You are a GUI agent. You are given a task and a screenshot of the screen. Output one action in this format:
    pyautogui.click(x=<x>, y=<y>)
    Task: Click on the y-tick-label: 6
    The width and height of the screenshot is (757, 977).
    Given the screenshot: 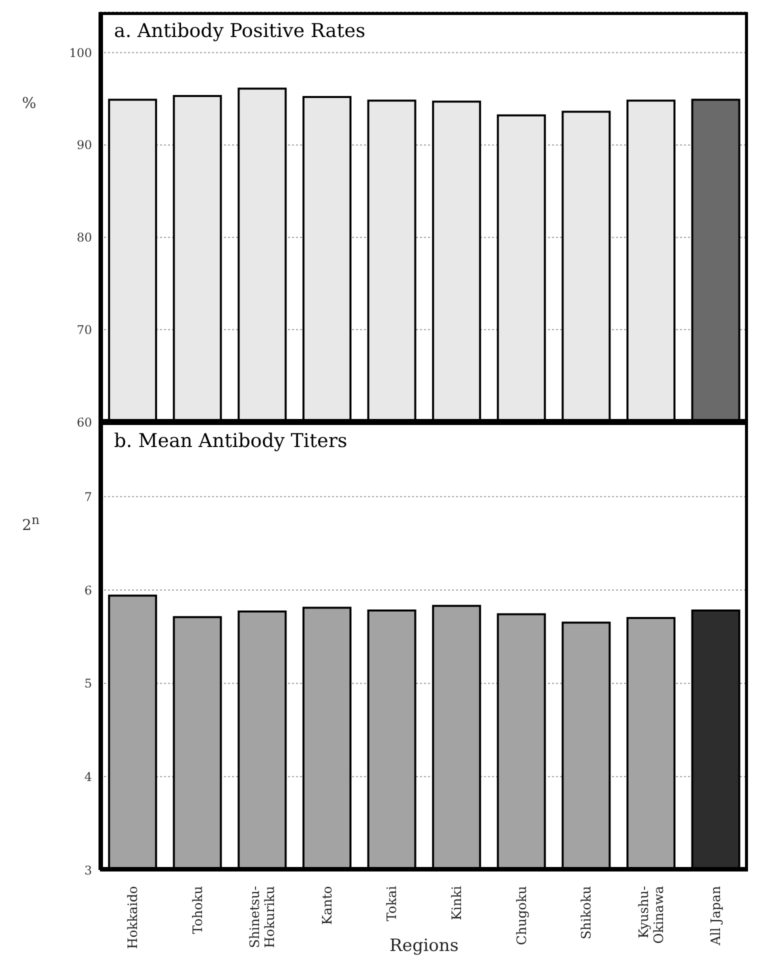 What is the action you would take?
    pyautogui.click(x=88, y=590)
    